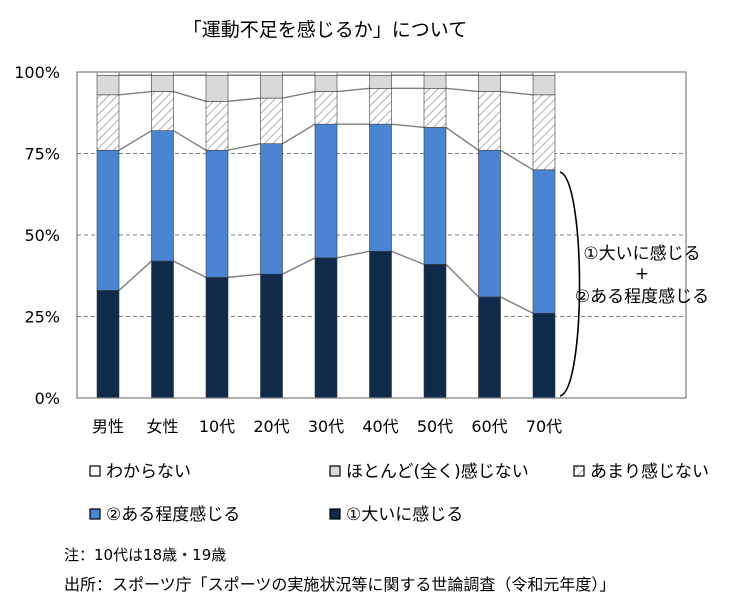 Image resolution: width=750 pixels, height=610 pixels. Describe the element at coordinates (95, 514) in the screenshot. I see `legend-swatch-aruteido` at that location.